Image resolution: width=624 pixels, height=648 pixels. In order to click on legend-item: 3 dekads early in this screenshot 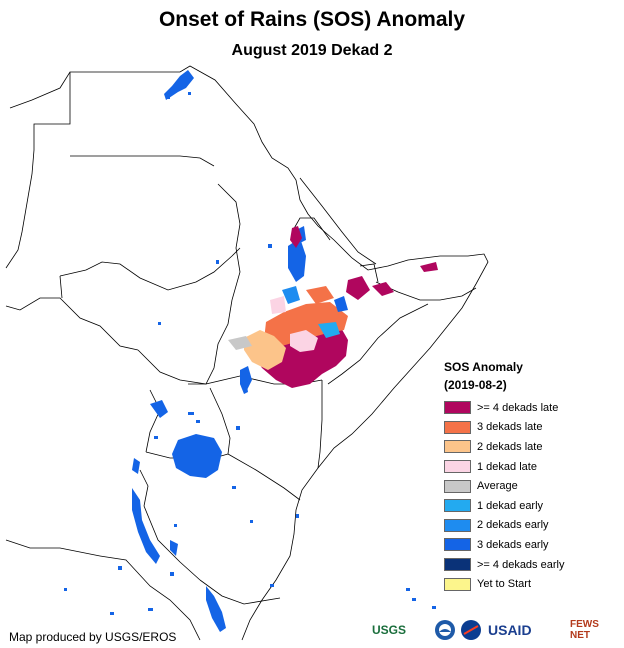, I will do `click(531, 545)`.